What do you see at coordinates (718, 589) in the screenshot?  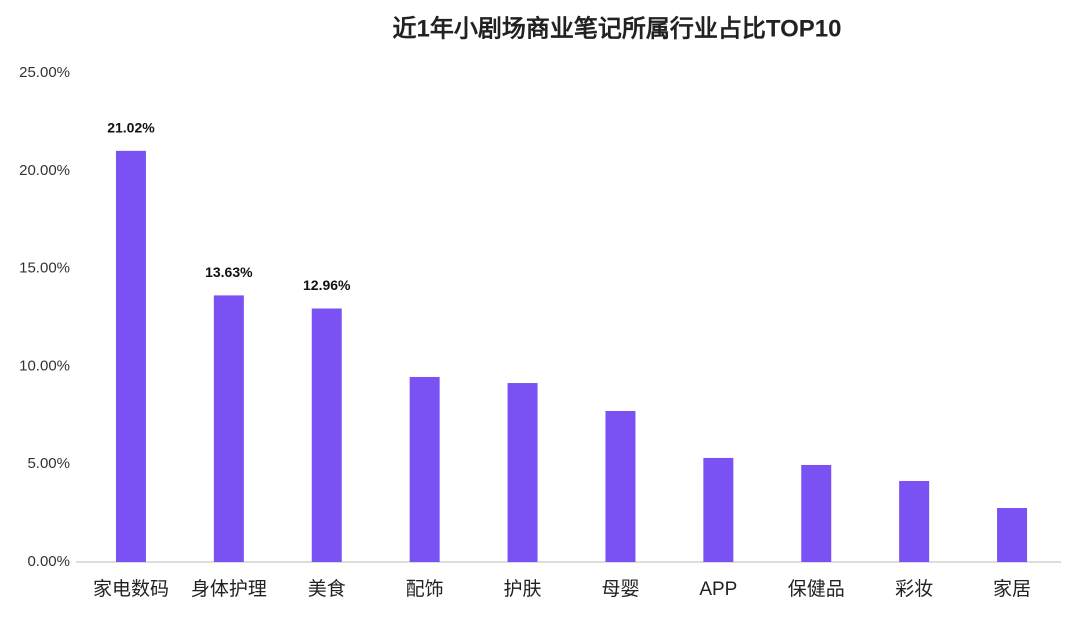 I see `x-tick-label: APP` at bounding box center [718, 589].